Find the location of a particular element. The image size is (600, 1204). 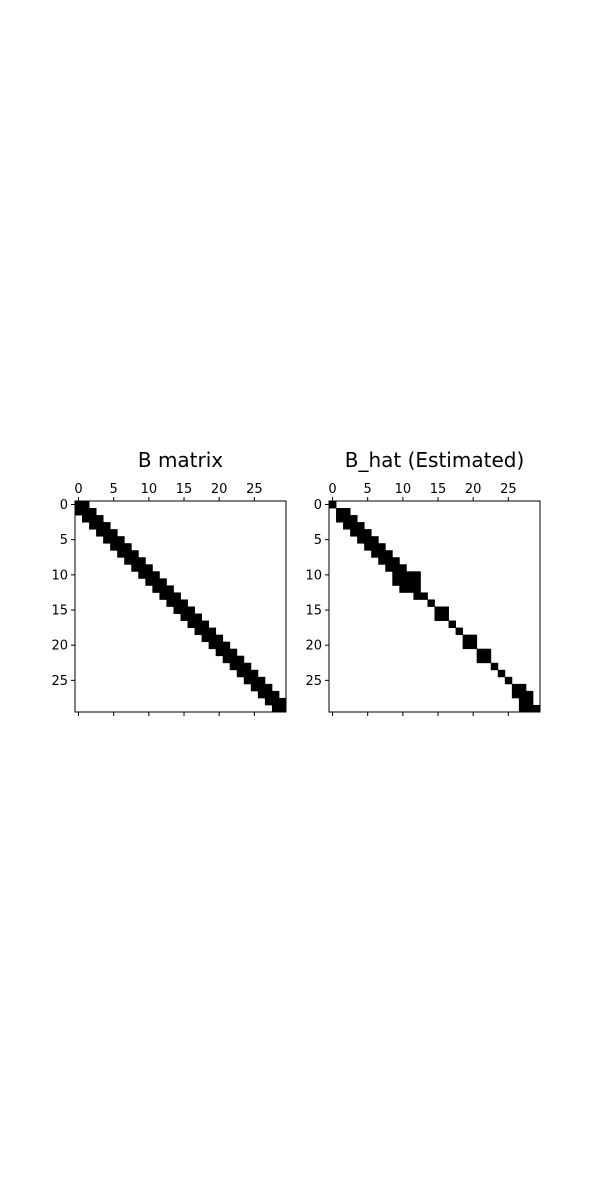

y-tick-label: 20 is located at coordinates (313, 646).